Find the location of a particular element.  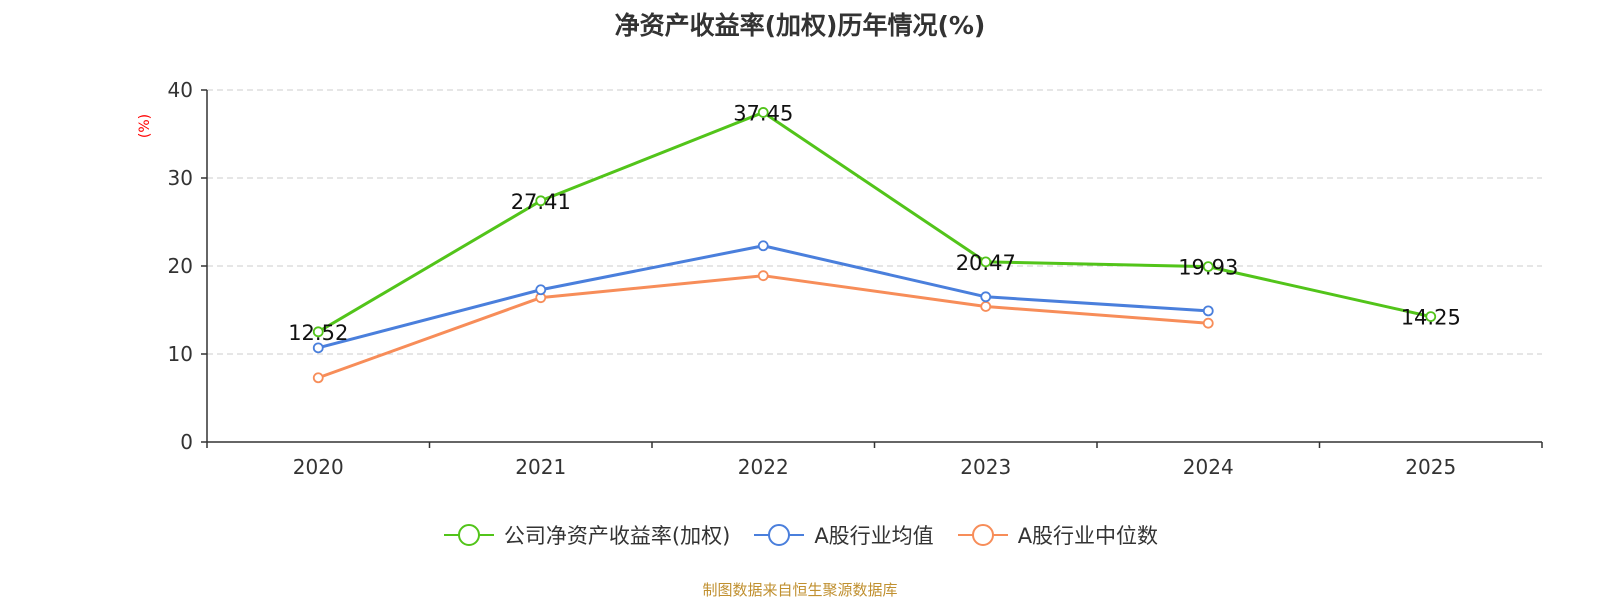

data-label: 27.41 is located at coordinates (541, 202).